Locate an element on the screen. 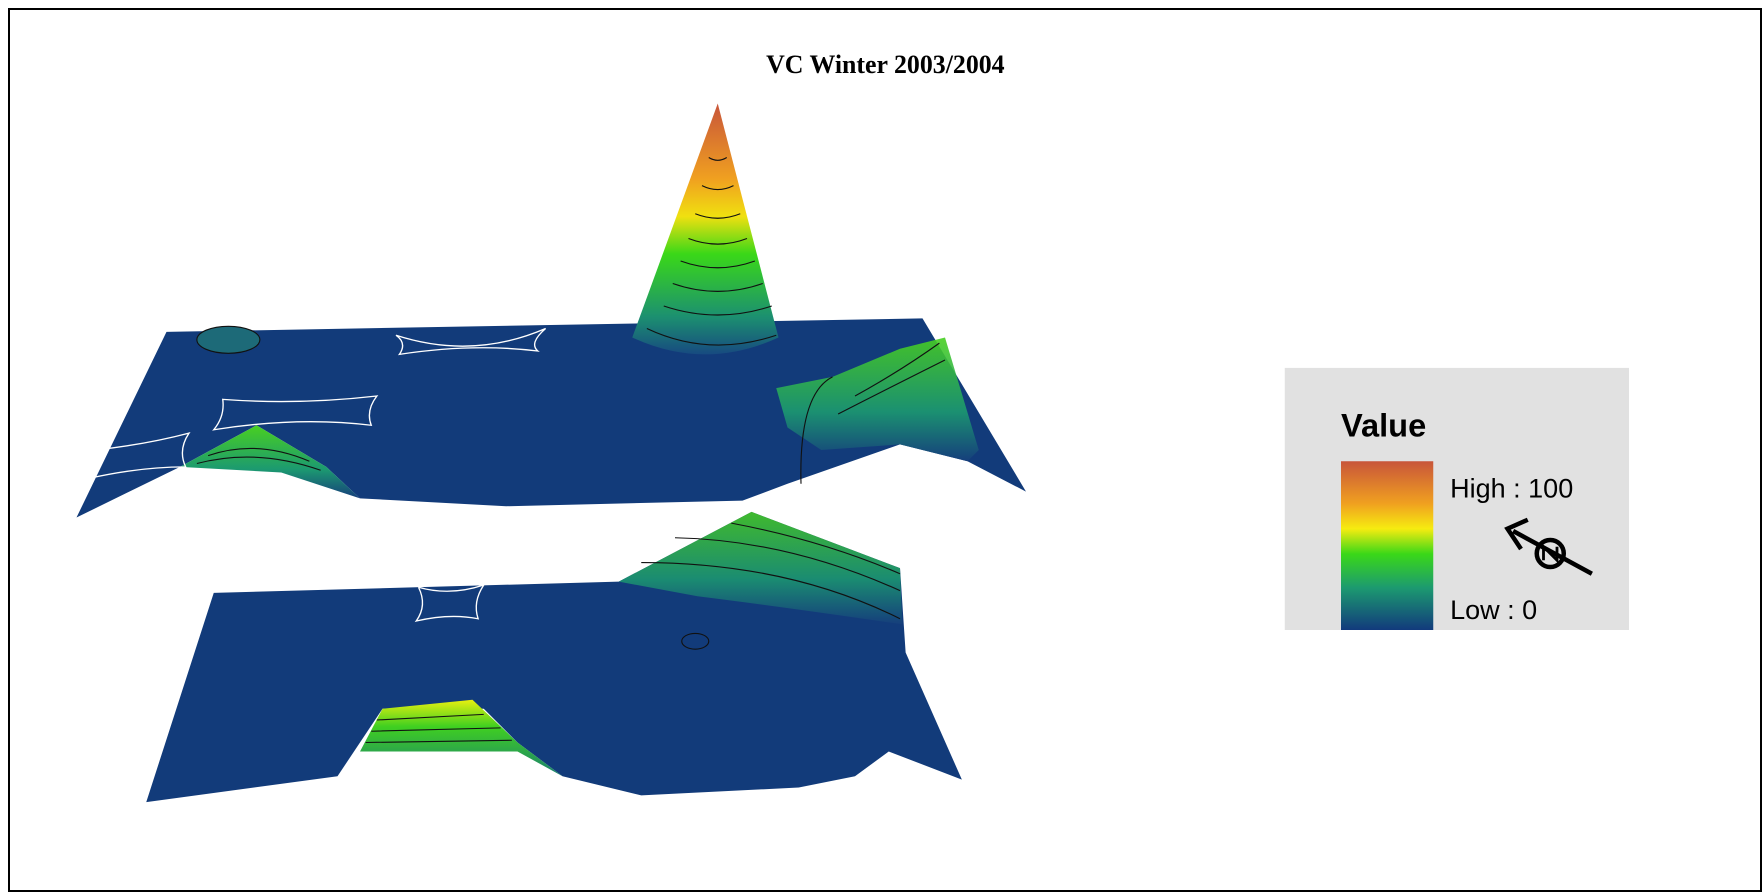 The image size is (1764, 893). peak-contours is located at coordinates (711, 251).